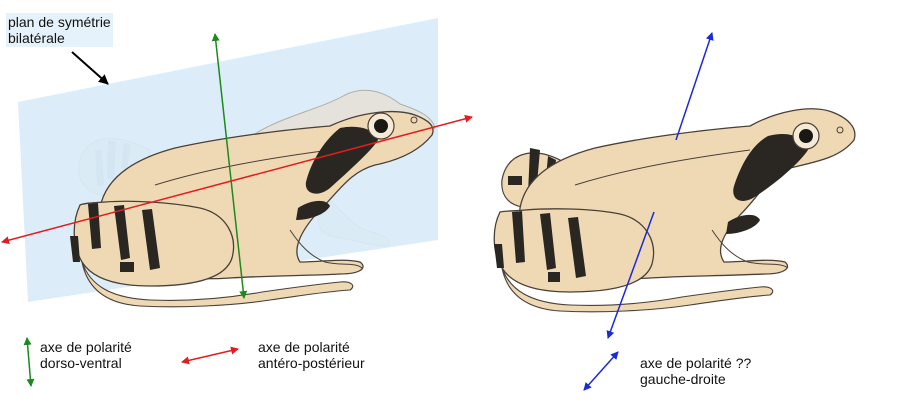 This screenshot has height=408, width=898. I want to click on antero-posterior-label-line2: antéro-postérieur, so click(311, 363).